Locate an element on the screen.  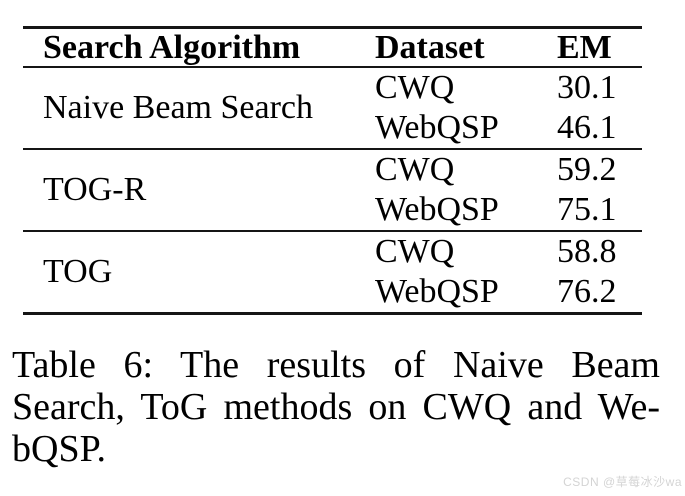
header-dataset: Dataset is located at coordinates (430, 47).